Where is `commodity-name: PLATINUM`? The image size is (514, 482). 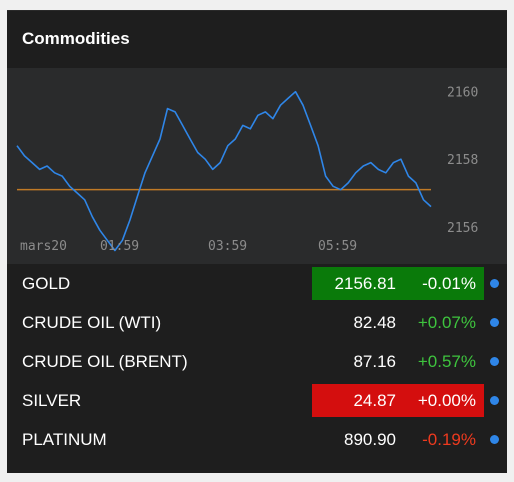 commodity-name: PLATINUM is located at coordinates (64, 439).